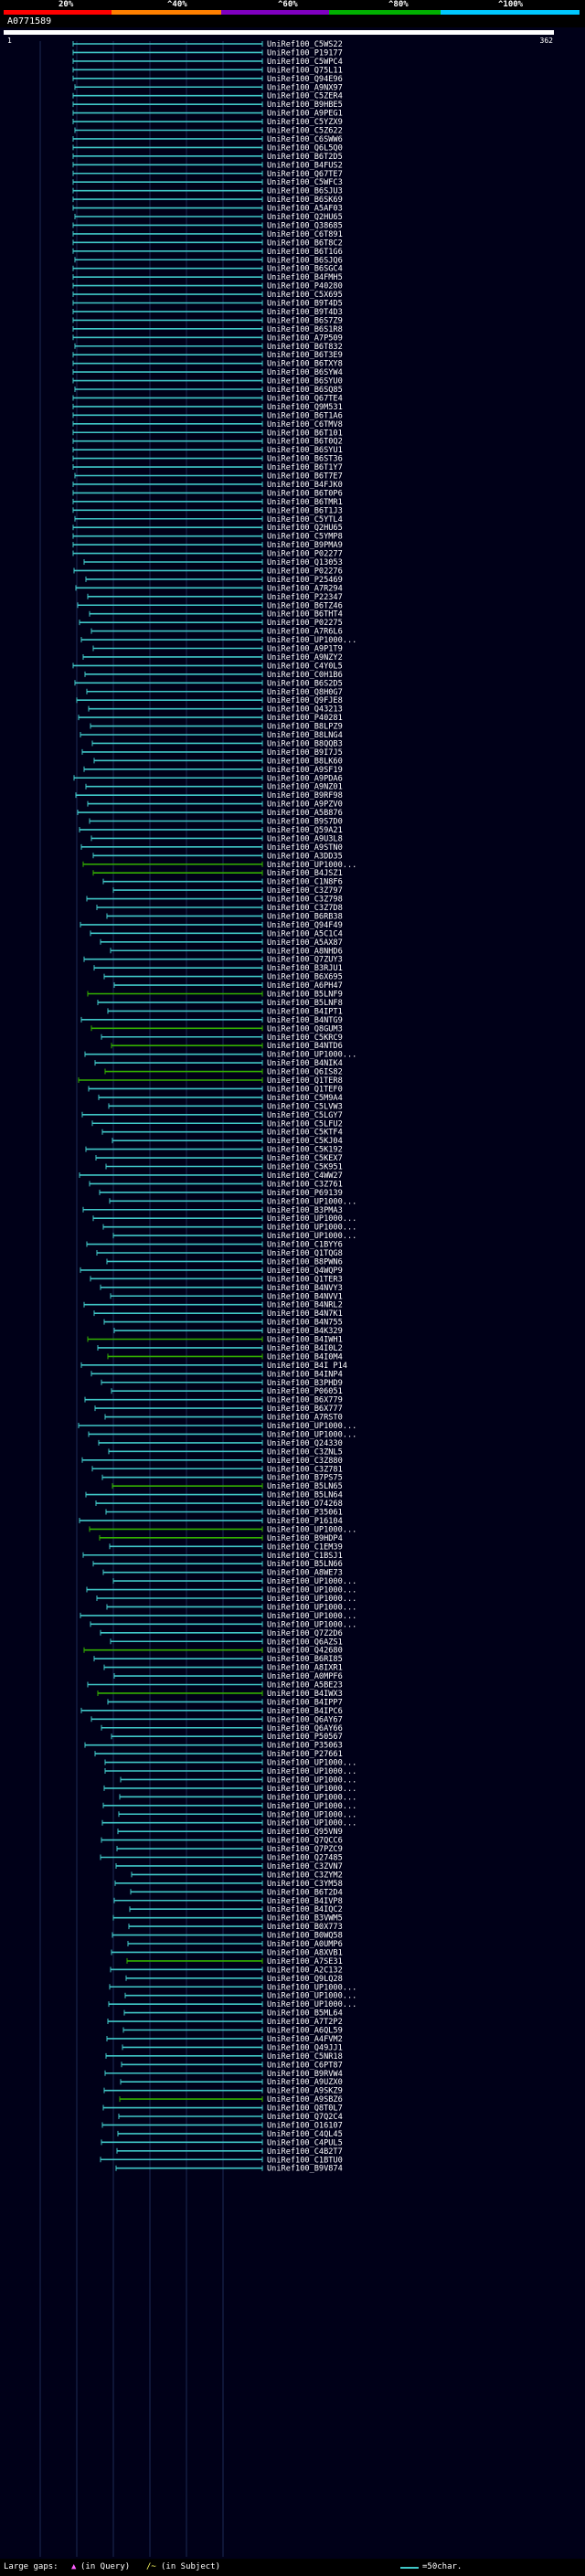 This screenshot has height=2576, width=585. What do you see at coordinates (223, 1323) in the screenshot?
I see `hit-row: UniRef100_B4N755` at bounding box center [223, 1323].